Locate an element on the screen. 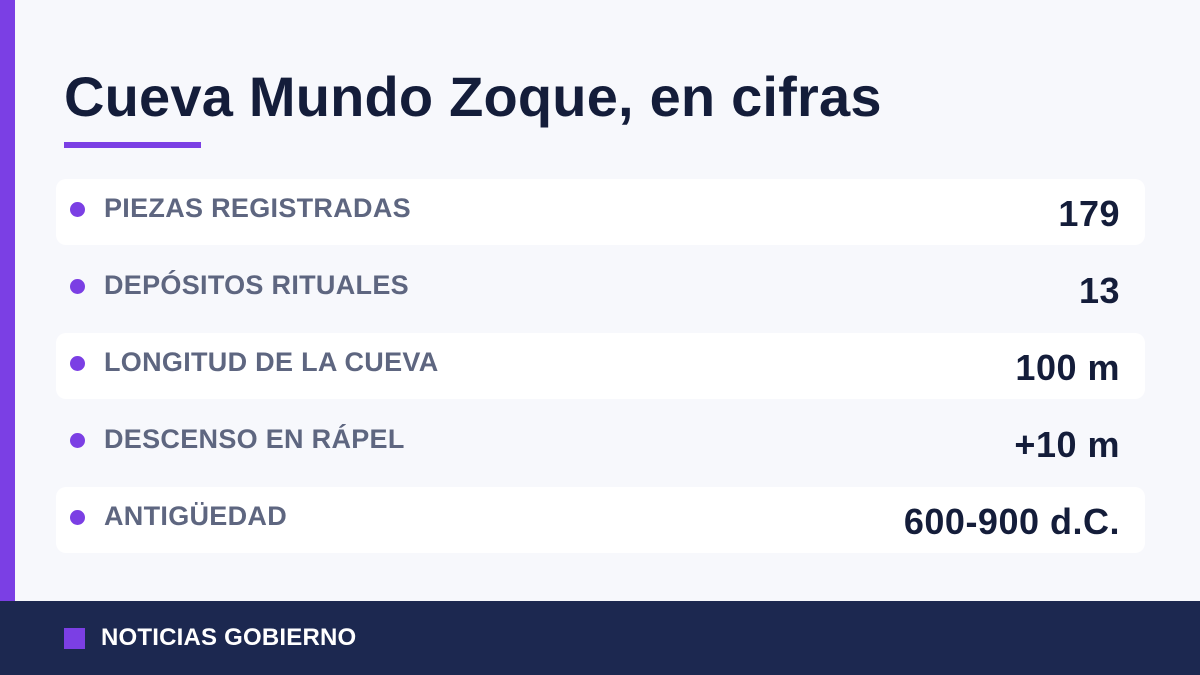 The width and height of the screenshot is (1200, 675). stat-label: DEPÓSITOS RITUALES is located at coordinates (256, 285).